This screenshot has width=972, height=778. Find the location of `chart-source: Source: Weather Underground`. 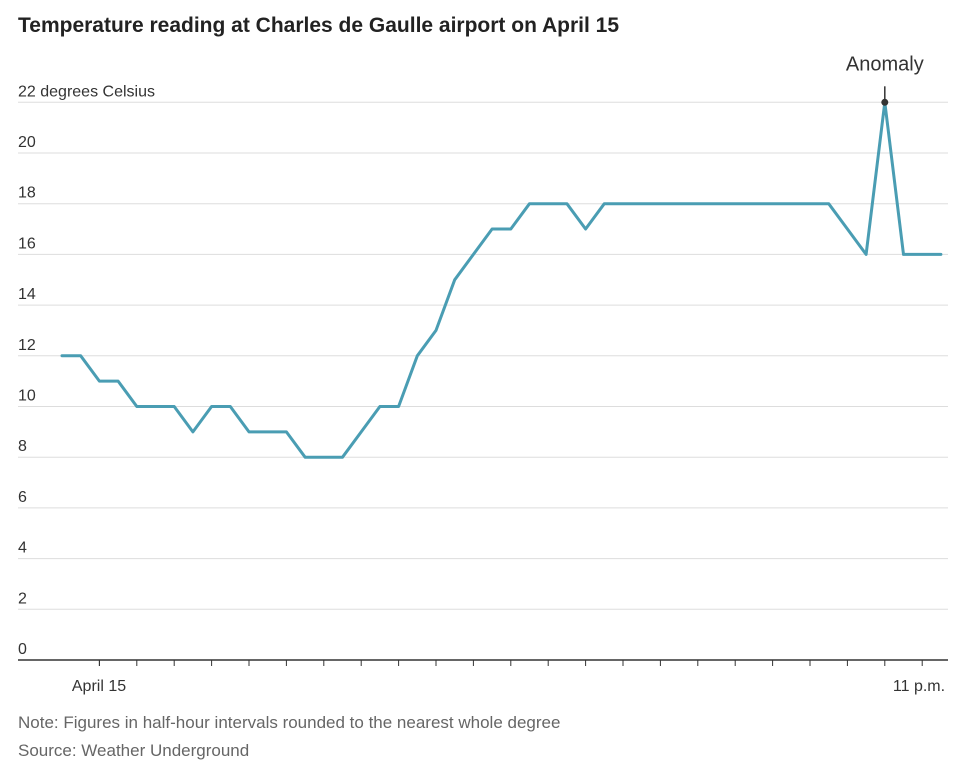

chart-source: Source: Weather Underground is located at coordinates (134, 750).